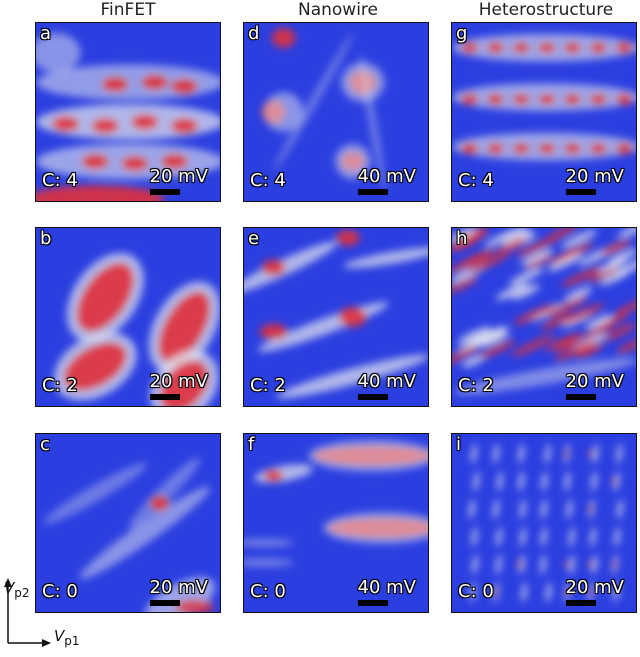  Describe the element at coordinates (462, 33) in the screenshot. I see `panel-tag: g` at that location.